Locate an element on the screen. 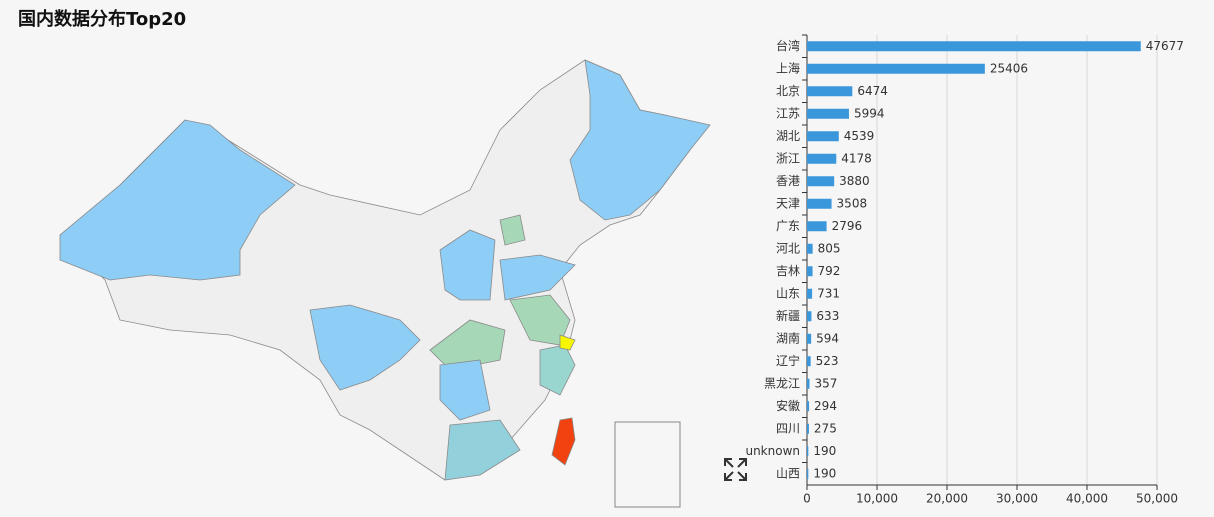 The image size is (1214, 517). value-label: 731 is located at coordinates (828, 293).